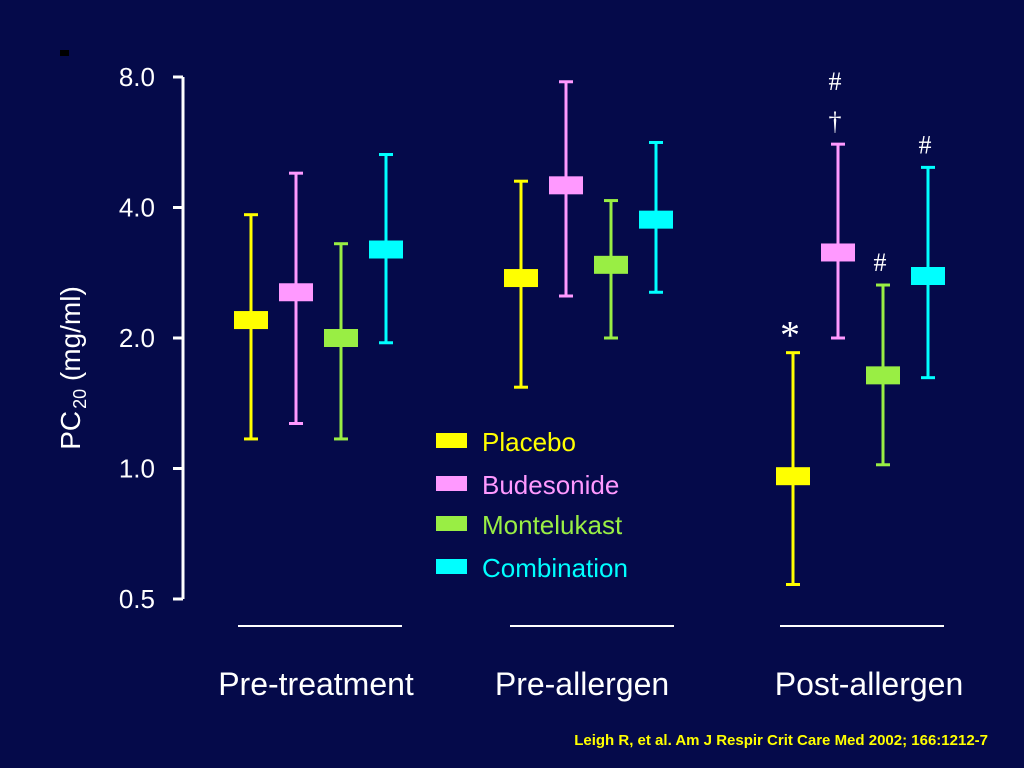 This screenshot has width=1024, height=768. I want to click on y-tick-label: 0.5, so click(137, 599).